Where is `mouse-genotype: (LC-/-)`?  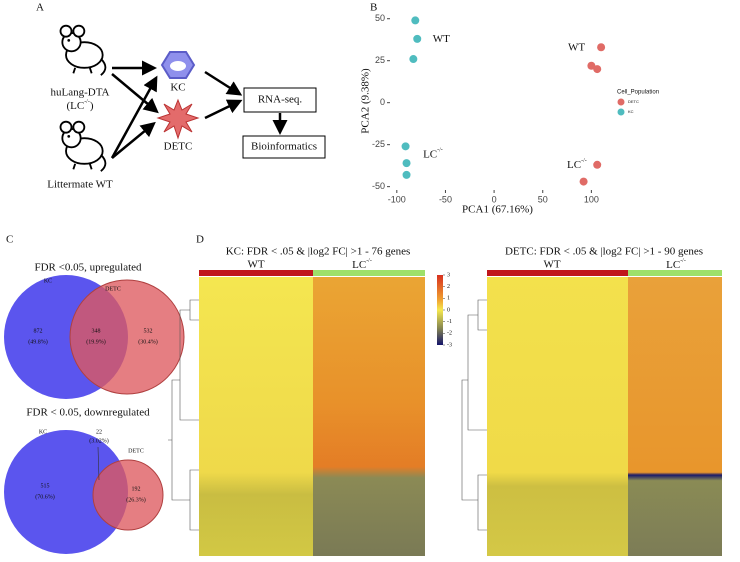 mouse-genotype: (LC-/-) is located at coordinates (79, 105).